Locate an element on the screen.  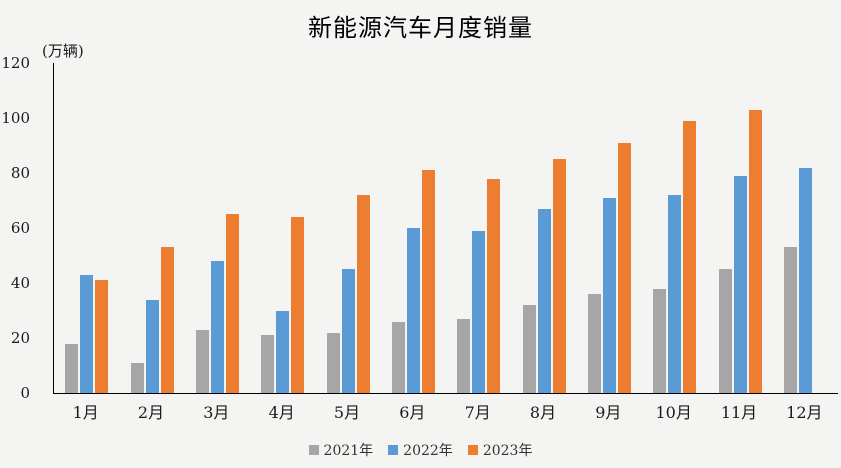
x-tick-label: 2月 is located at coordinates (151, 412).